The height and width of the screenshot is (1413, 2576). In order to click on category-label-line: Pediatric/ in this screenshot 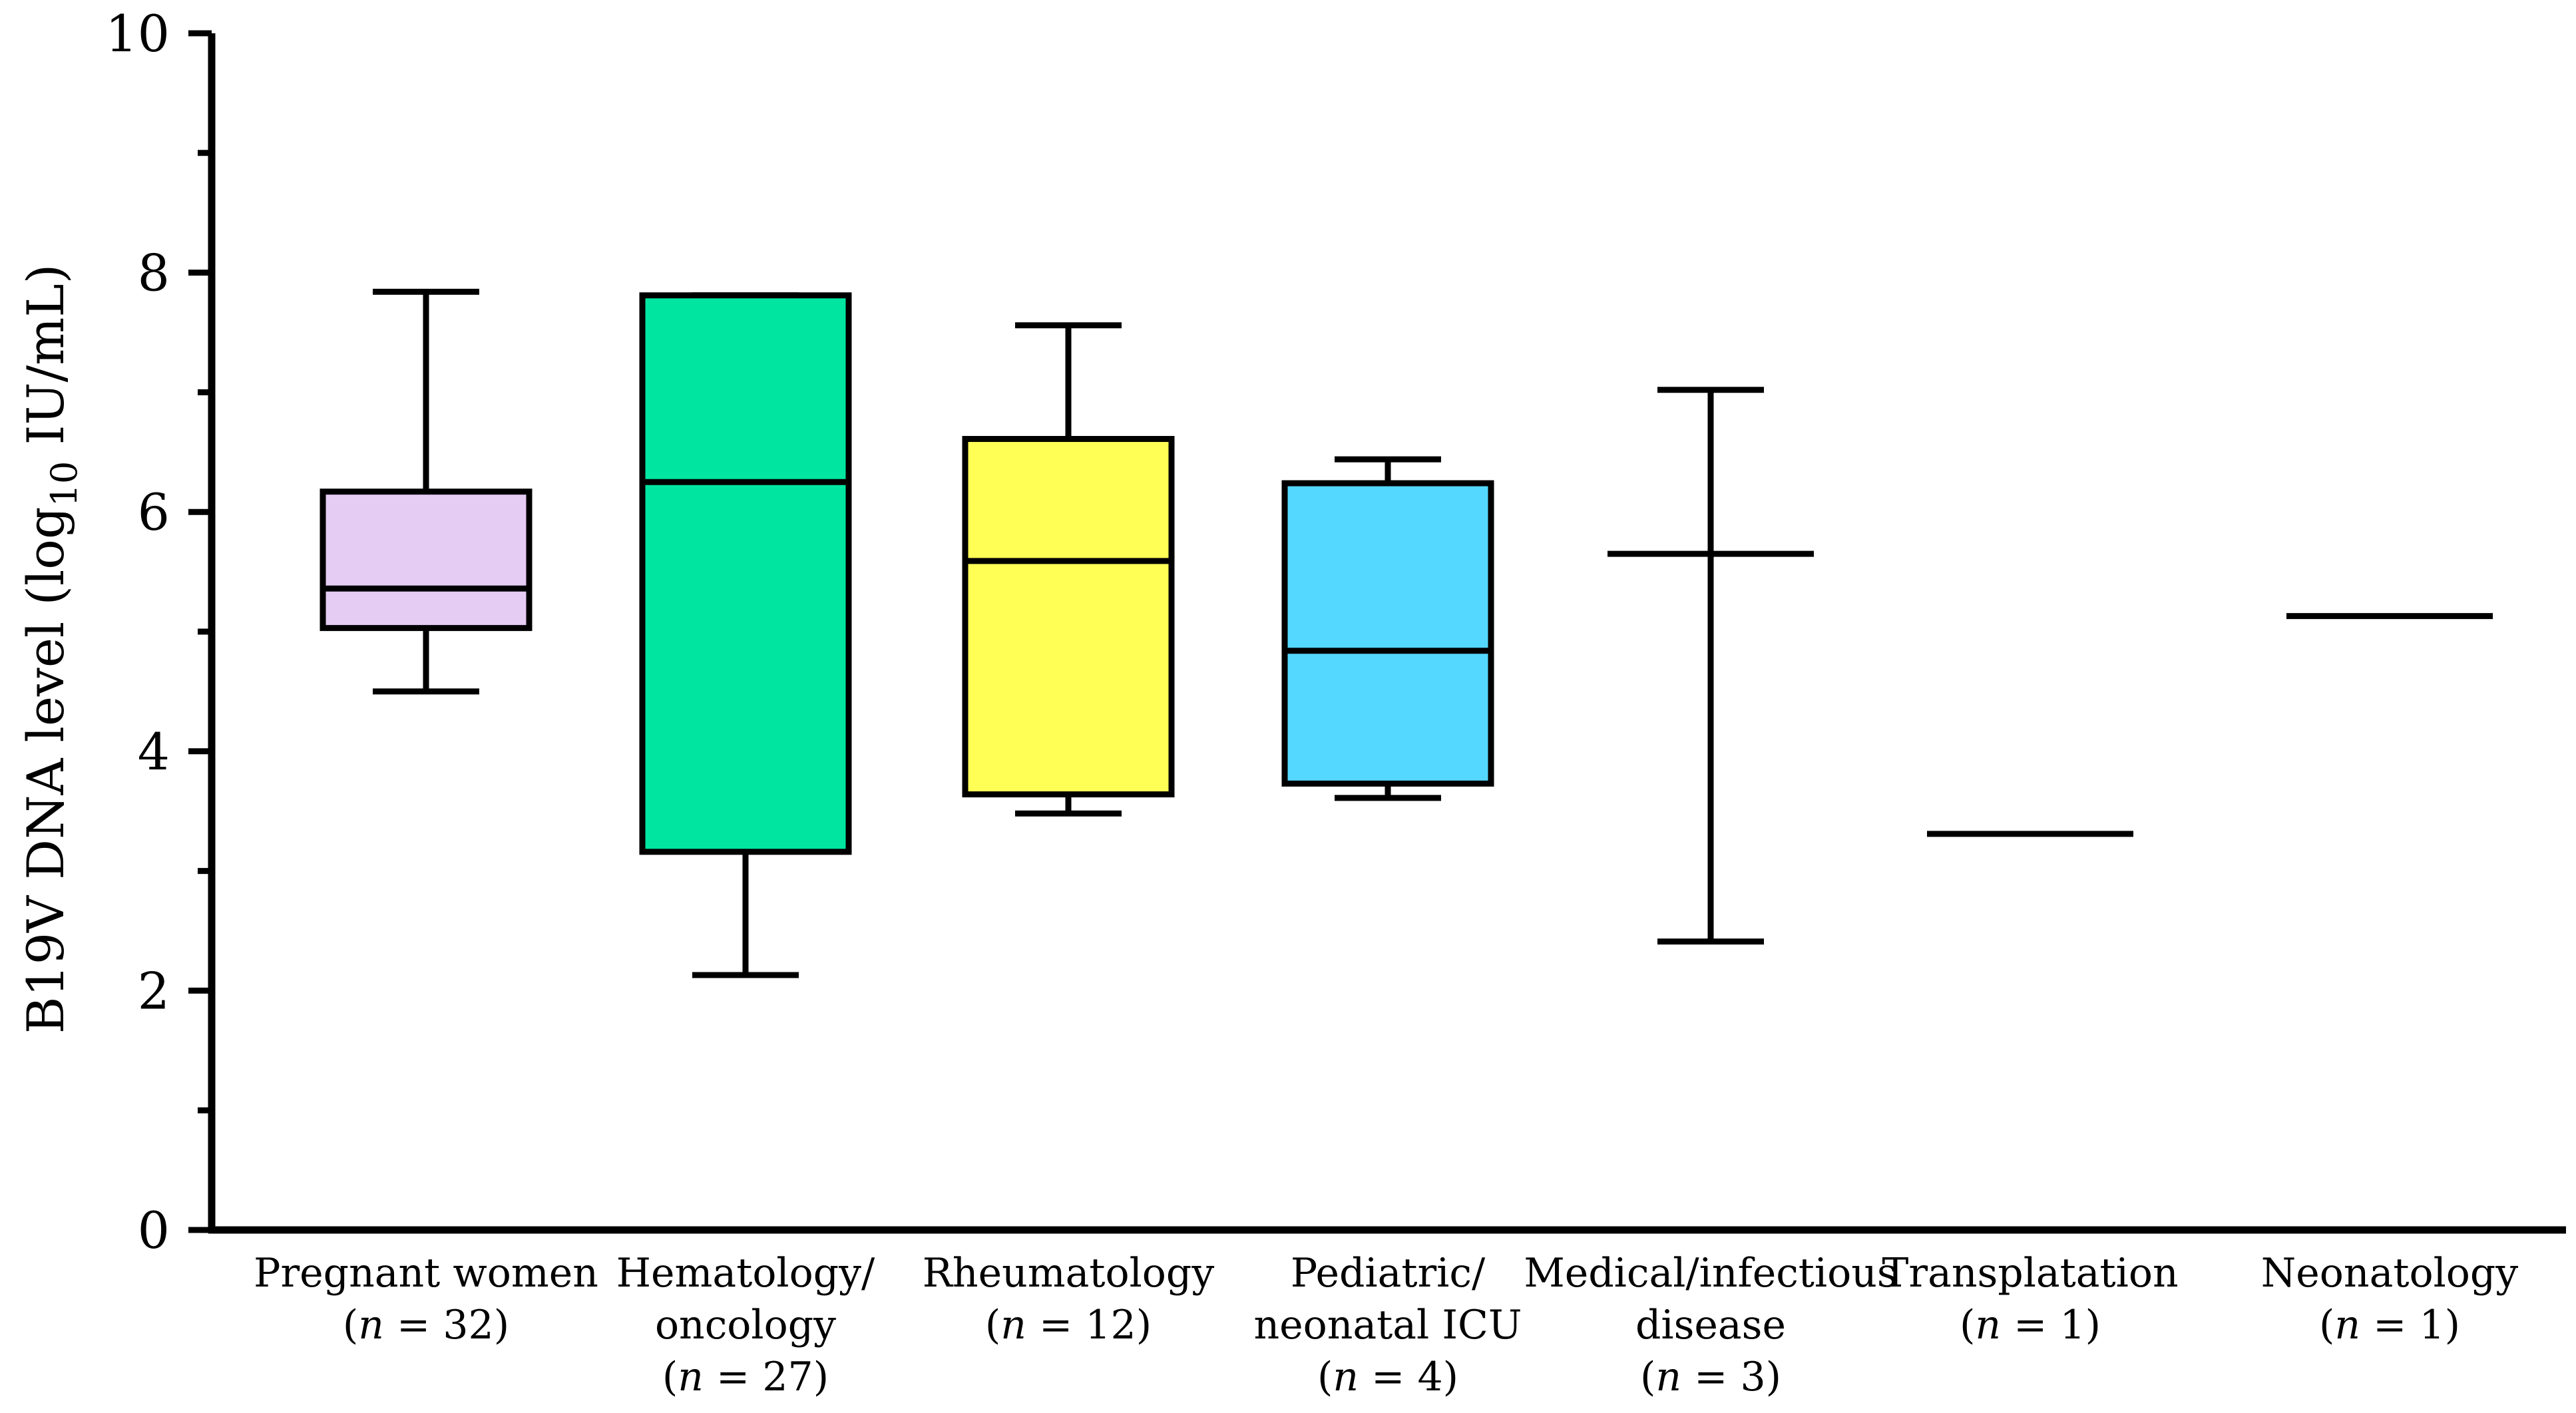, I will do `click(1388, 1273)`.